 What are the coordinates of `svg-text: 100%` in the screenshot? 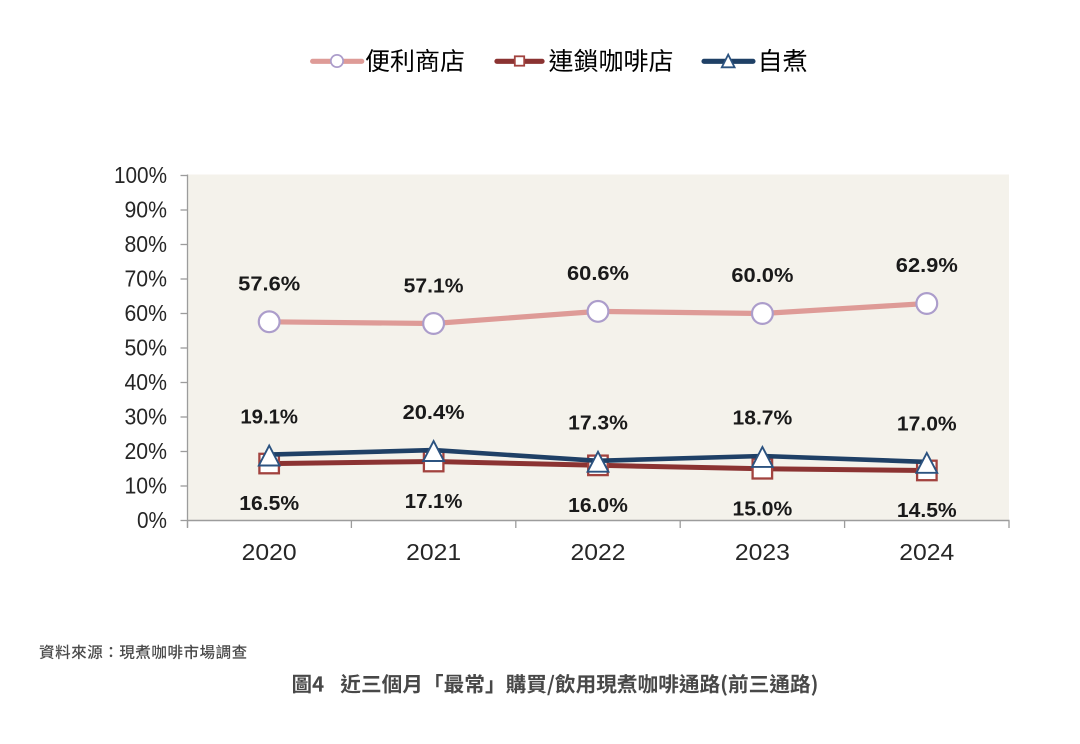 It's located at (140, 175).